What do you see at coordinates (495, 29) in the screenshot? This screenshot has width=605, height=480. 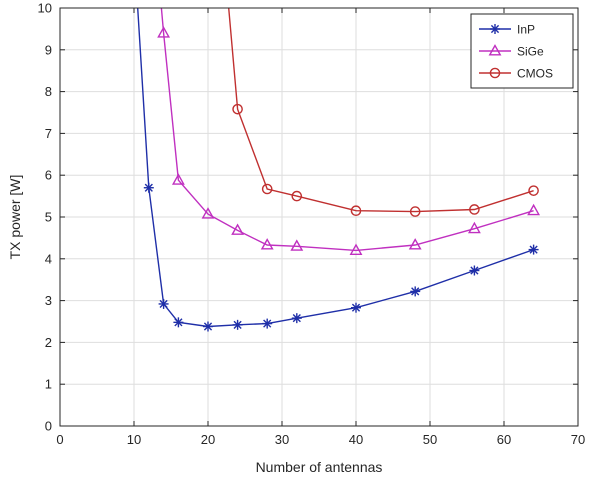 I see `legend-marker-inp` at bounding box center [495, 29].